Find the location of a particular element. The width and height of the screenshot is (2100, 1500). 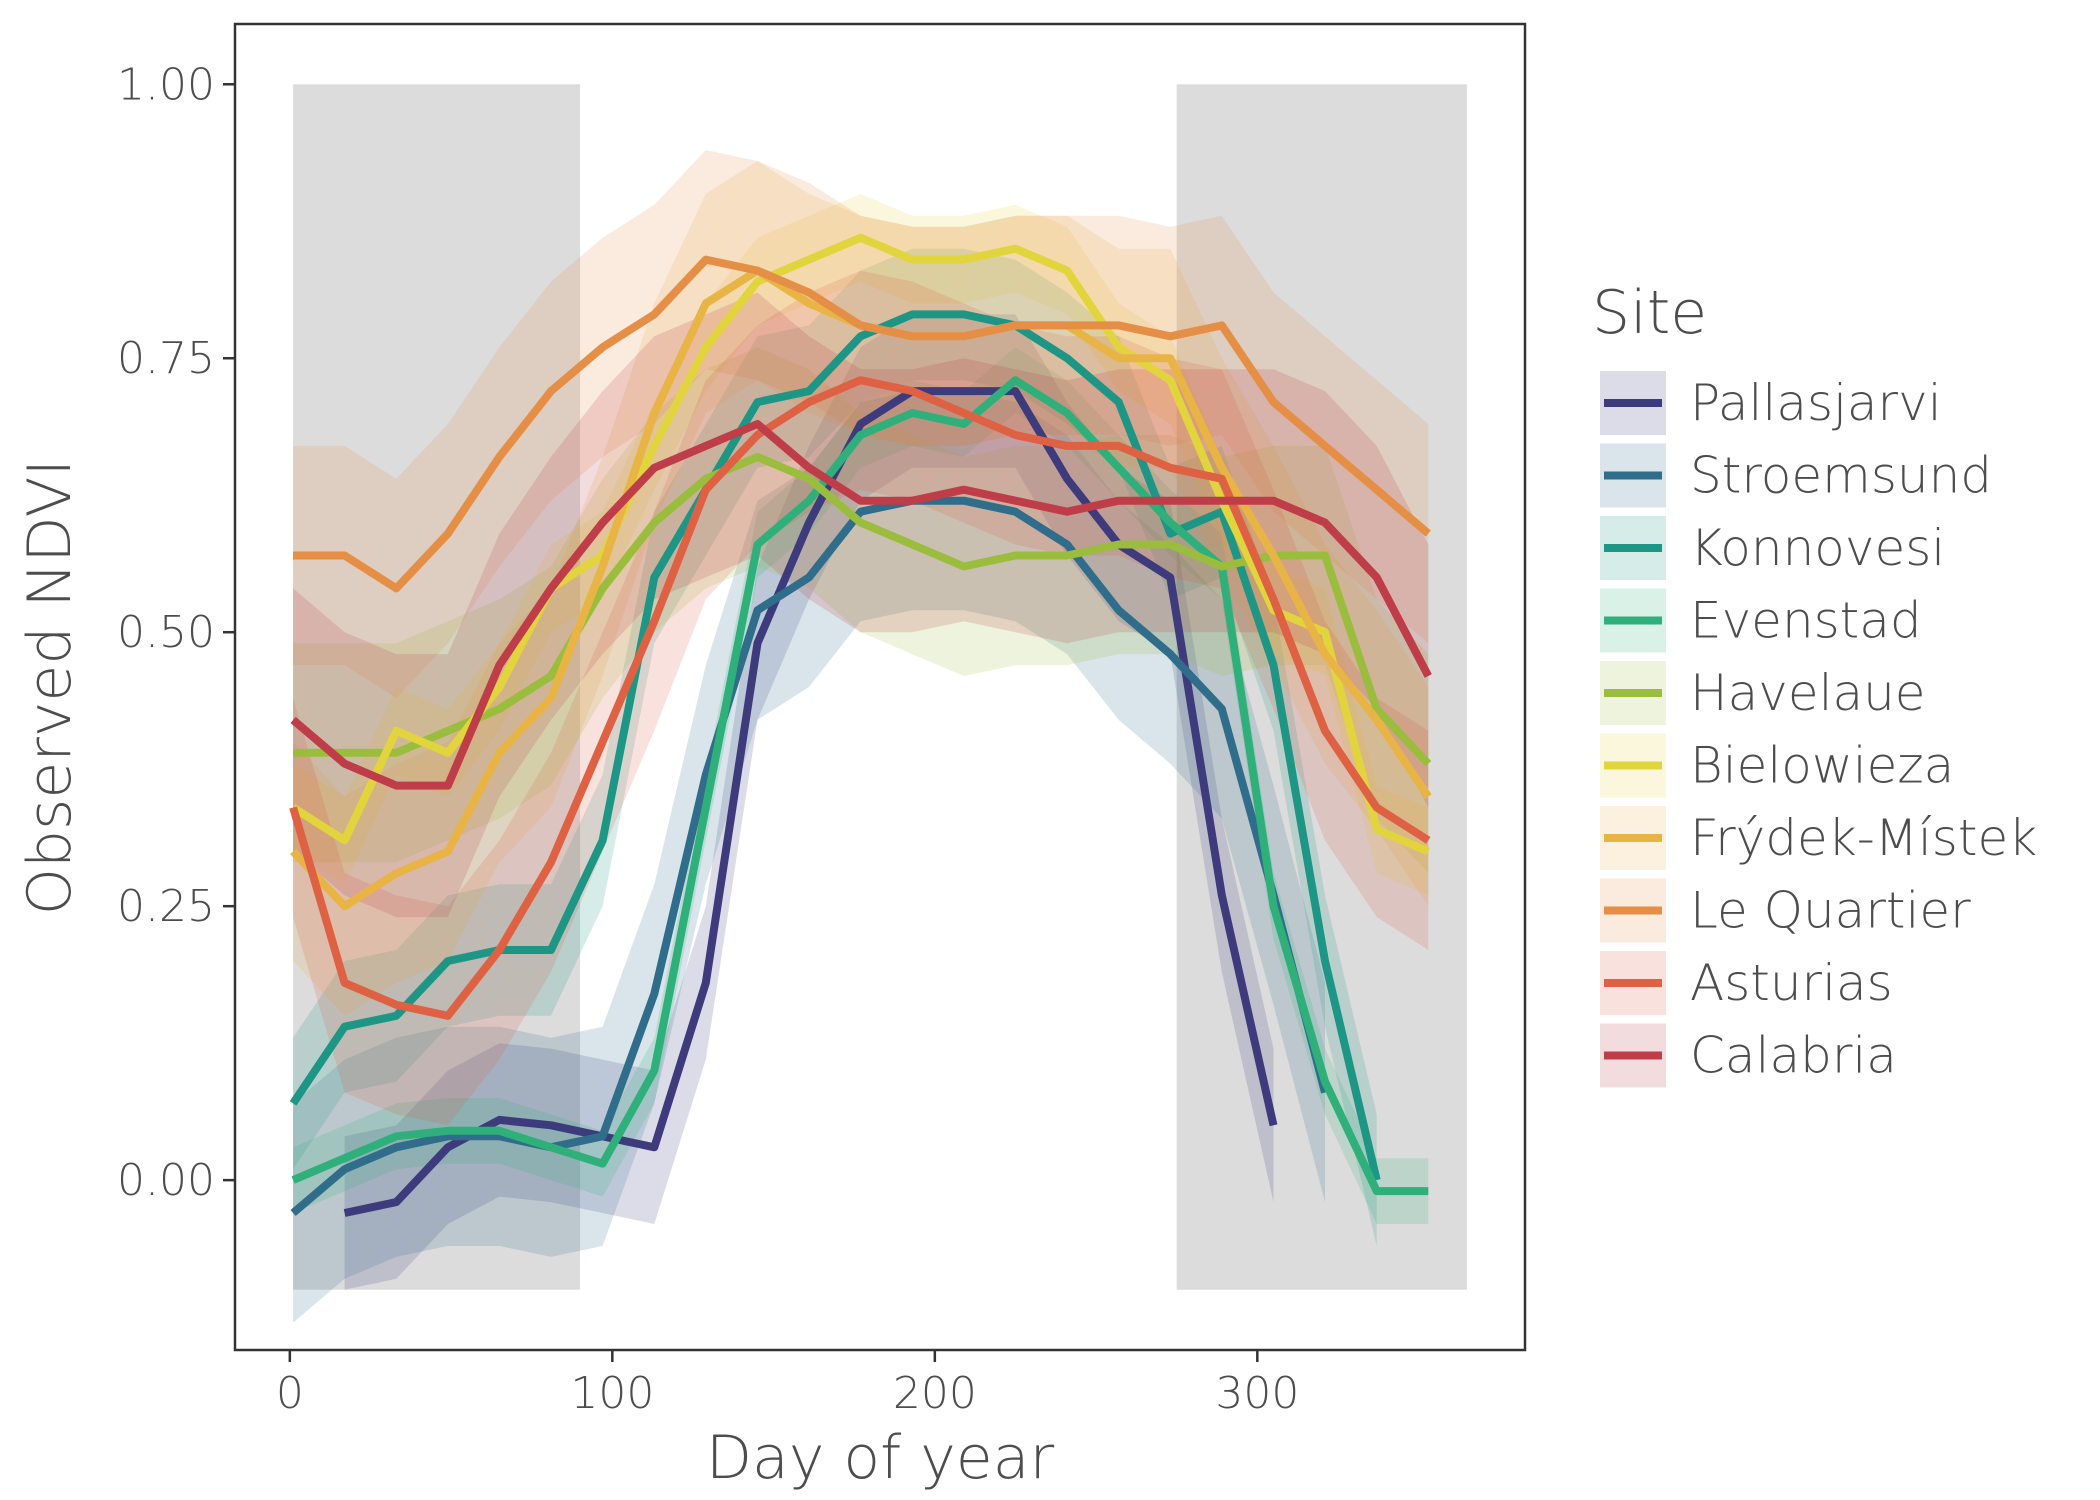

y-axis: 0.00 0.25 0.50 0.75 1.00 is located at coordinates (176, 632).